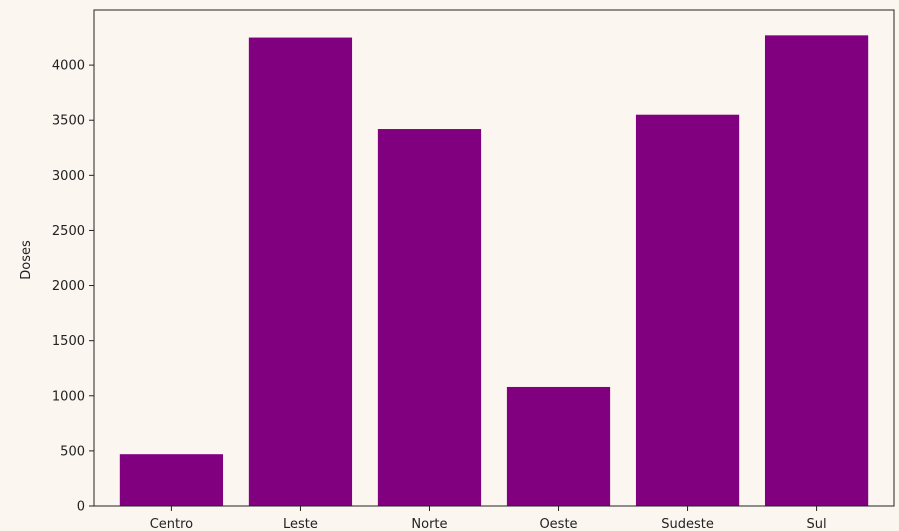  I want to click on x-tick-label: Oeste, so click(558, 524).